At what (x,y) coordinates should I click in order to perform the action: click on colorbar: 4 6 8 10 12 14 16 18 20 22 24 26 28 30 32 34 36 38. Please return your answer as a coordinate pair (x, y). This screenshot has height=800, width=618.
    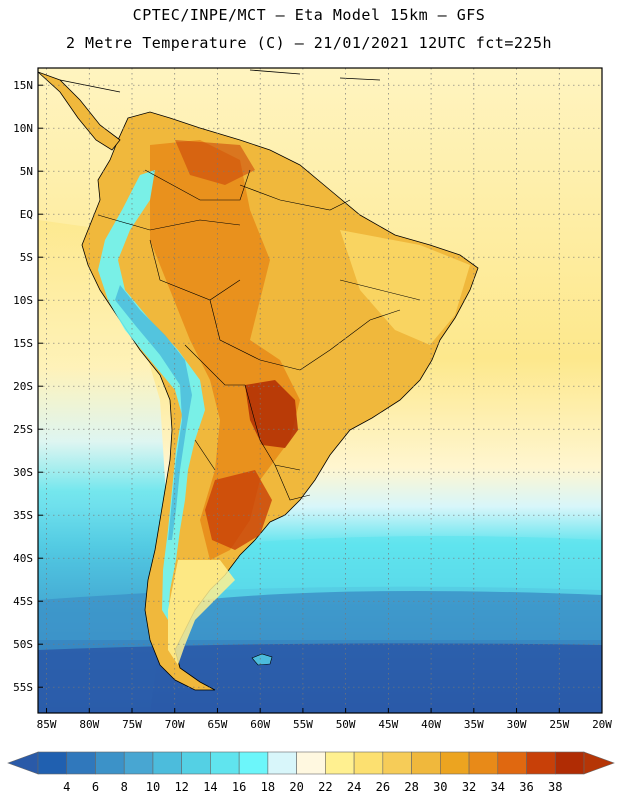
    Looking at the image, I should click on (311, 772).